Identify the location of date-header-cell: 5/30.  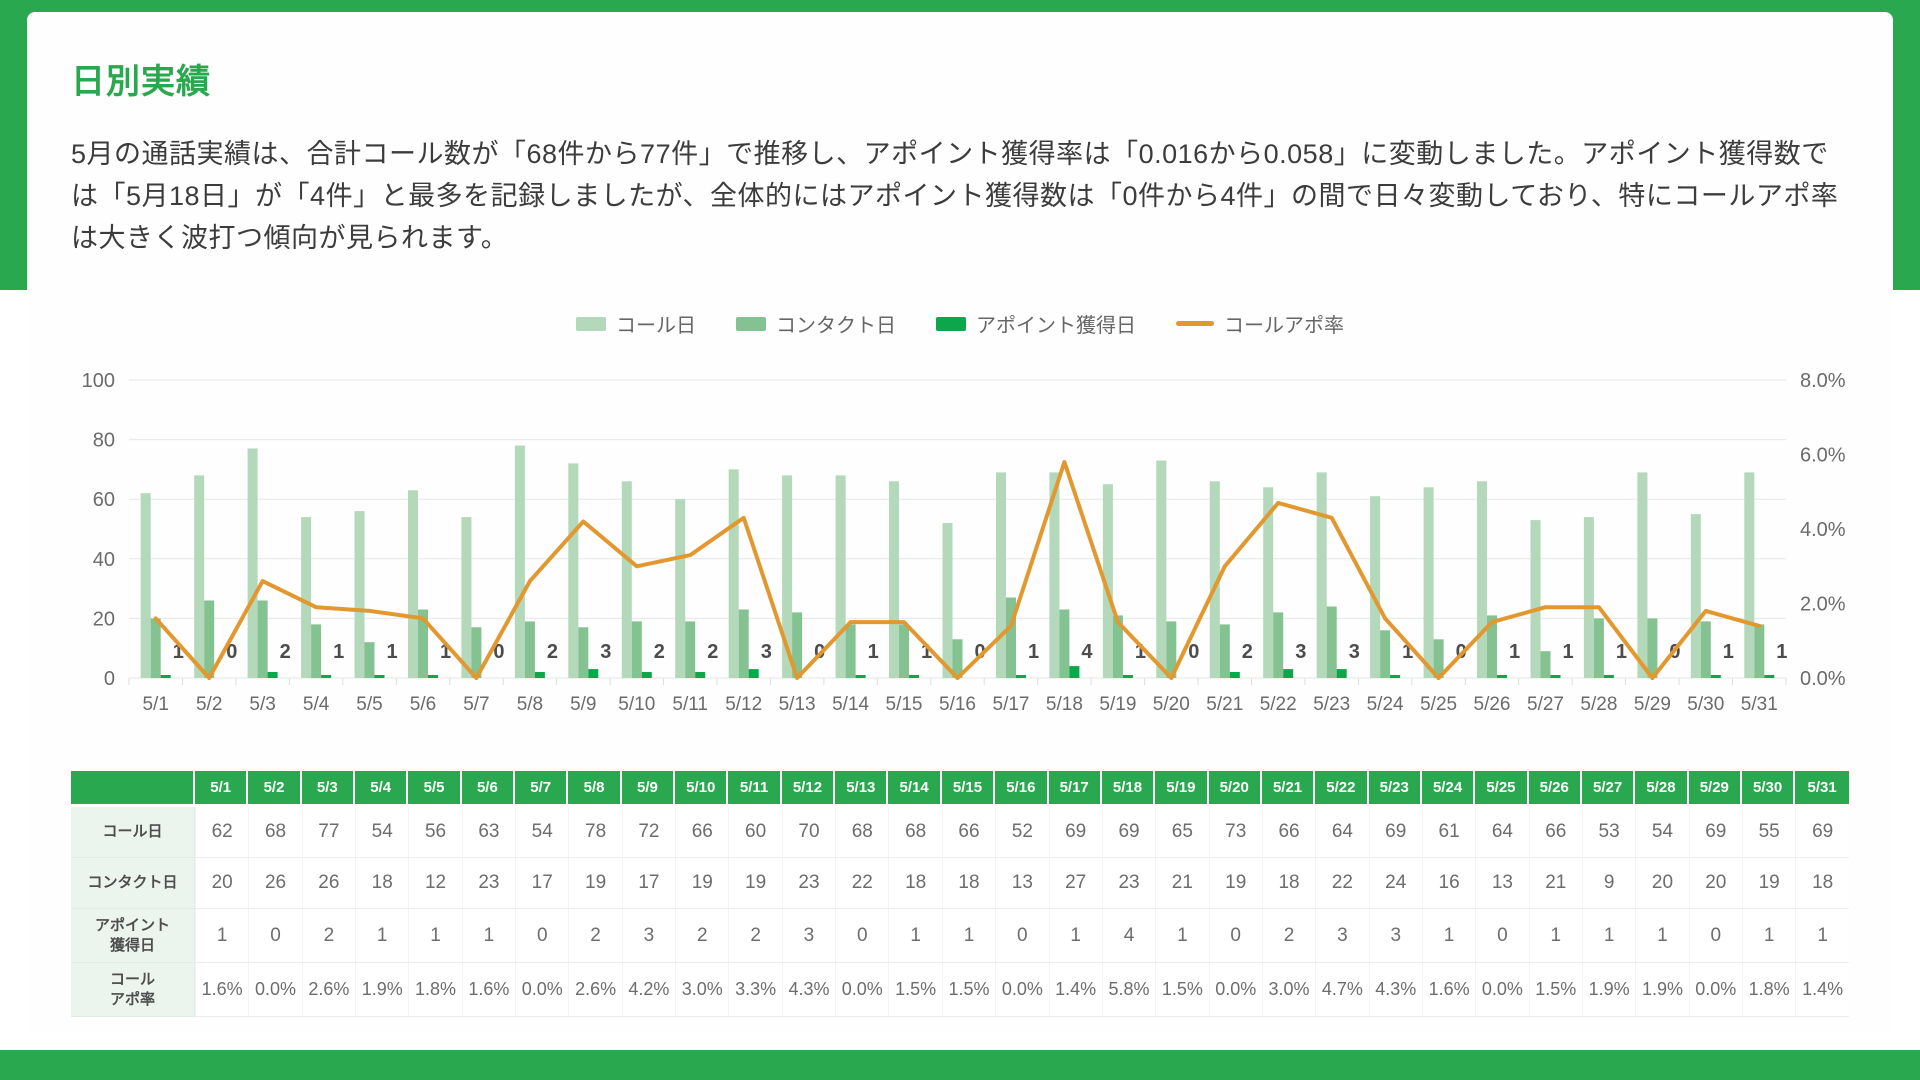
(1768, 789).